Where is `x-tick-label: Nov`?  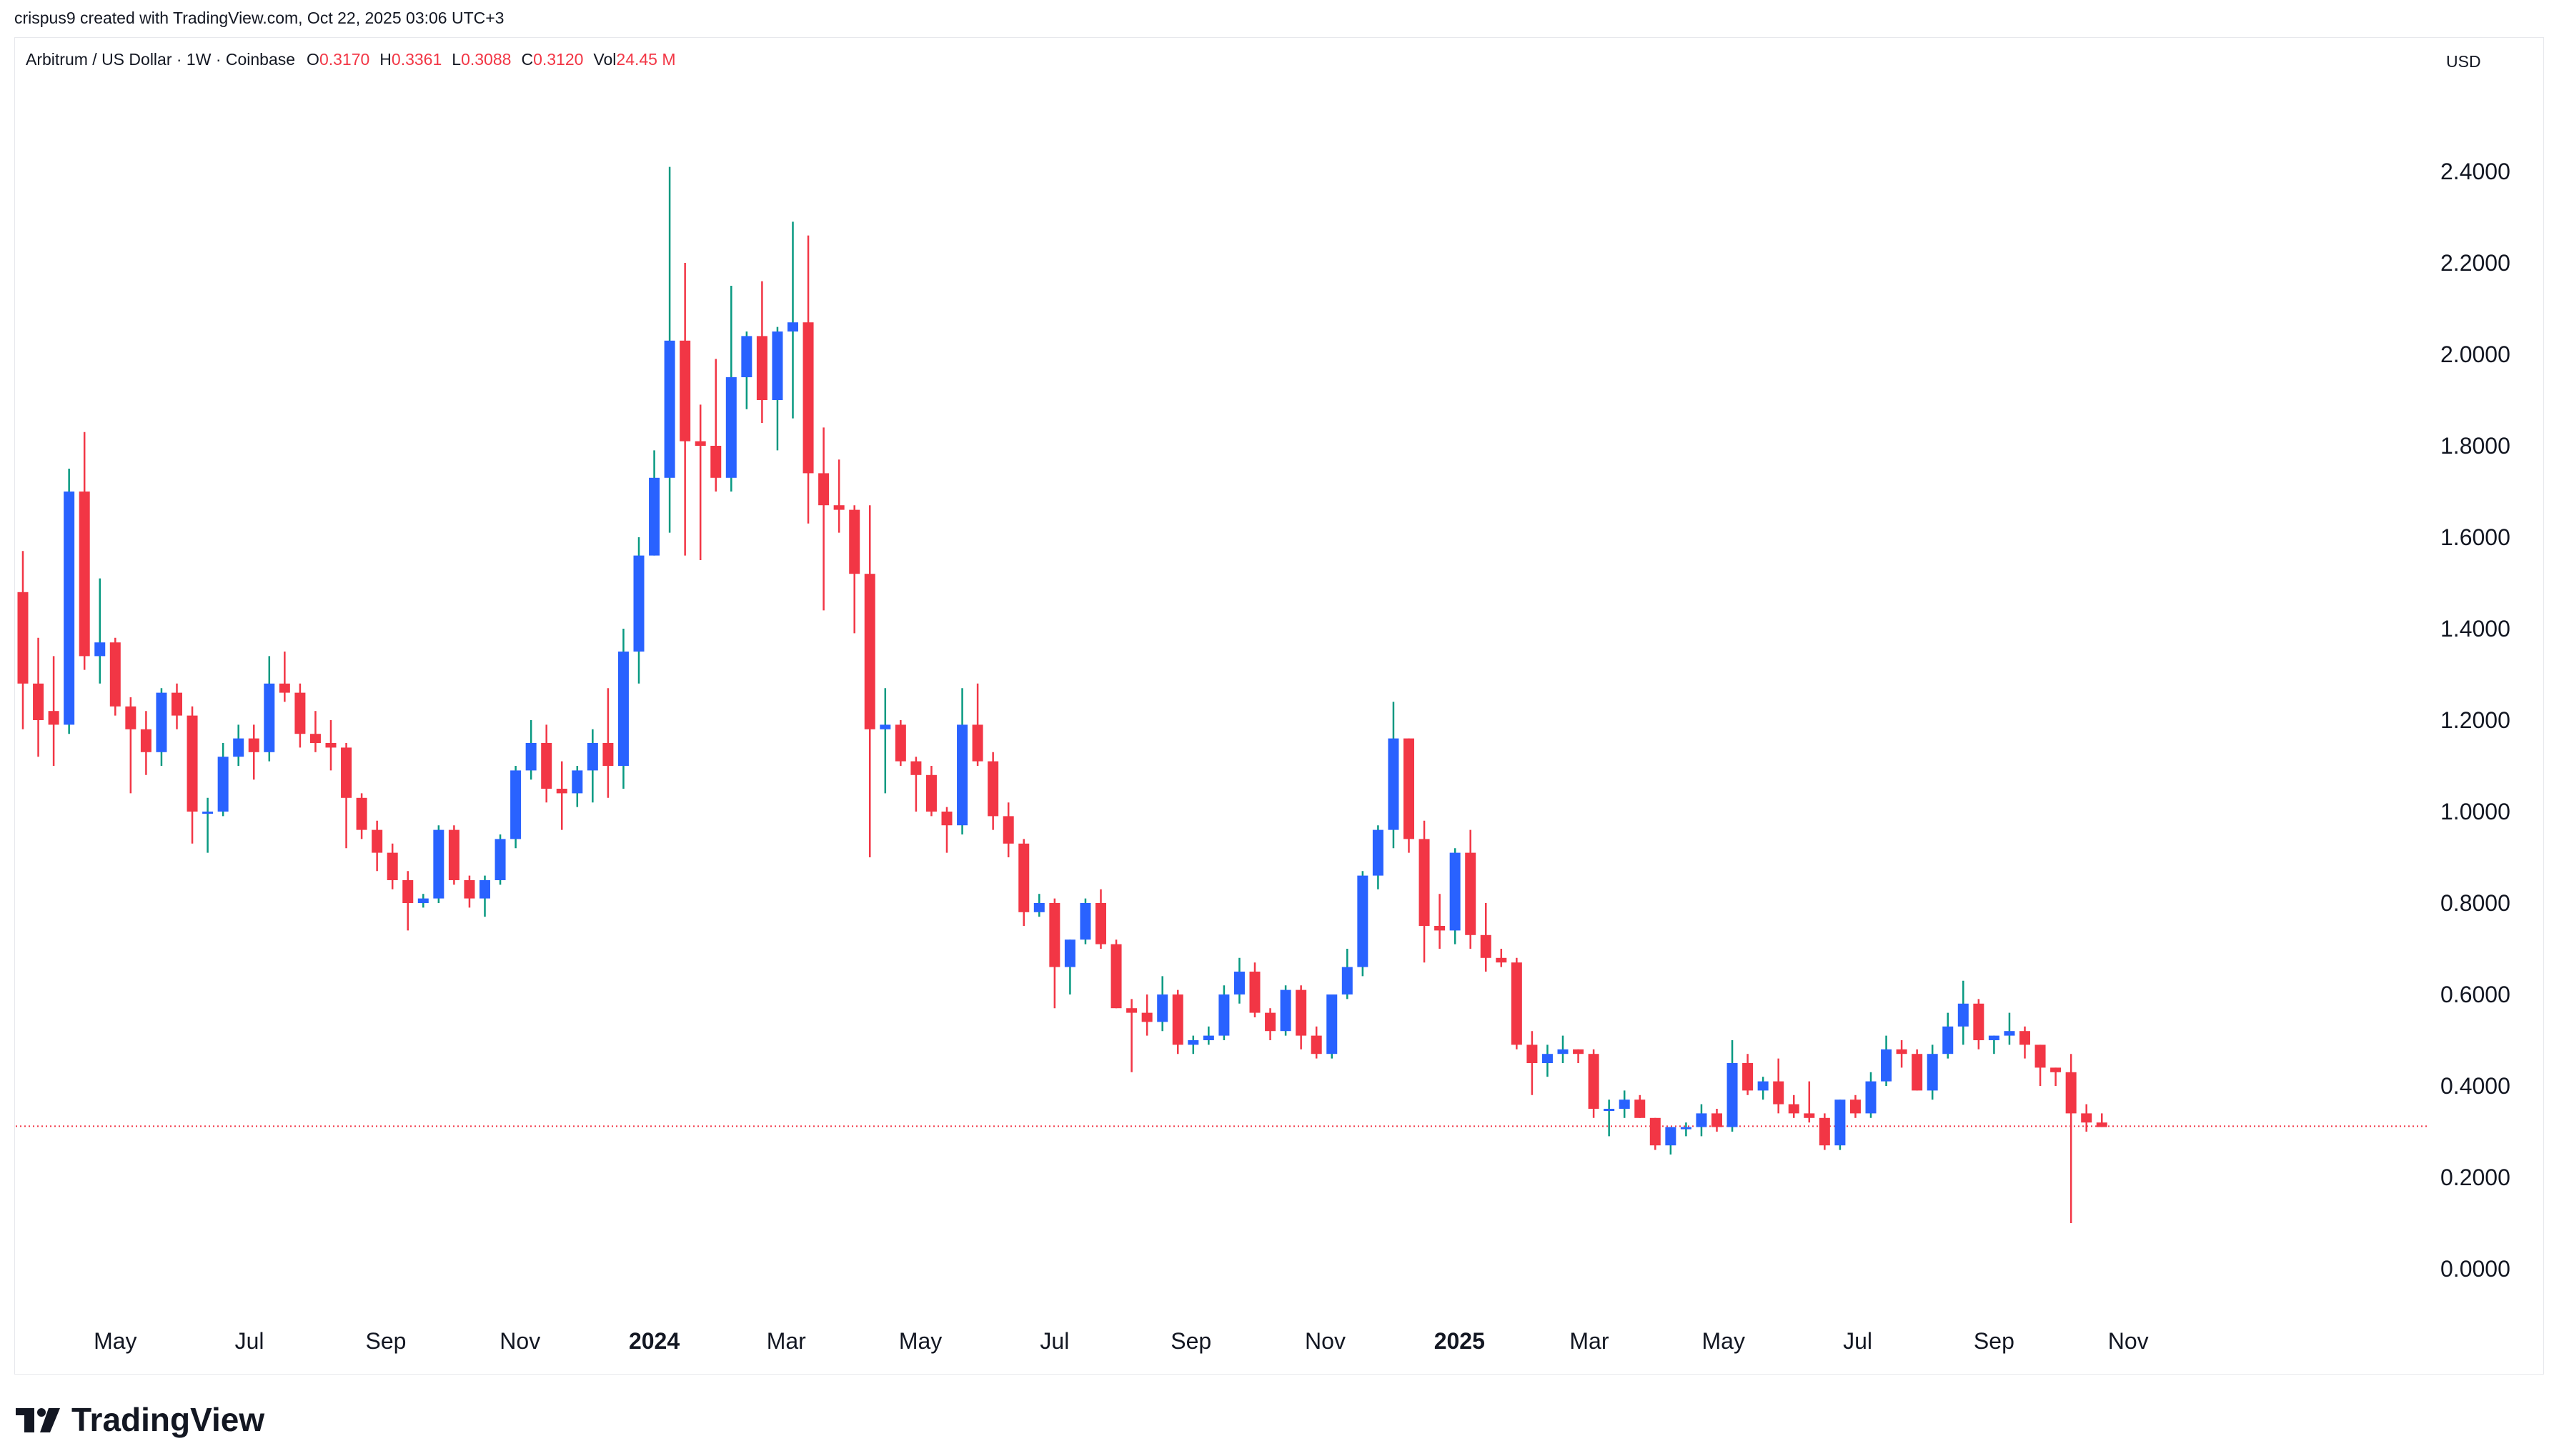 x-tick-label: Nov is located at coordinates (1325, 1341).